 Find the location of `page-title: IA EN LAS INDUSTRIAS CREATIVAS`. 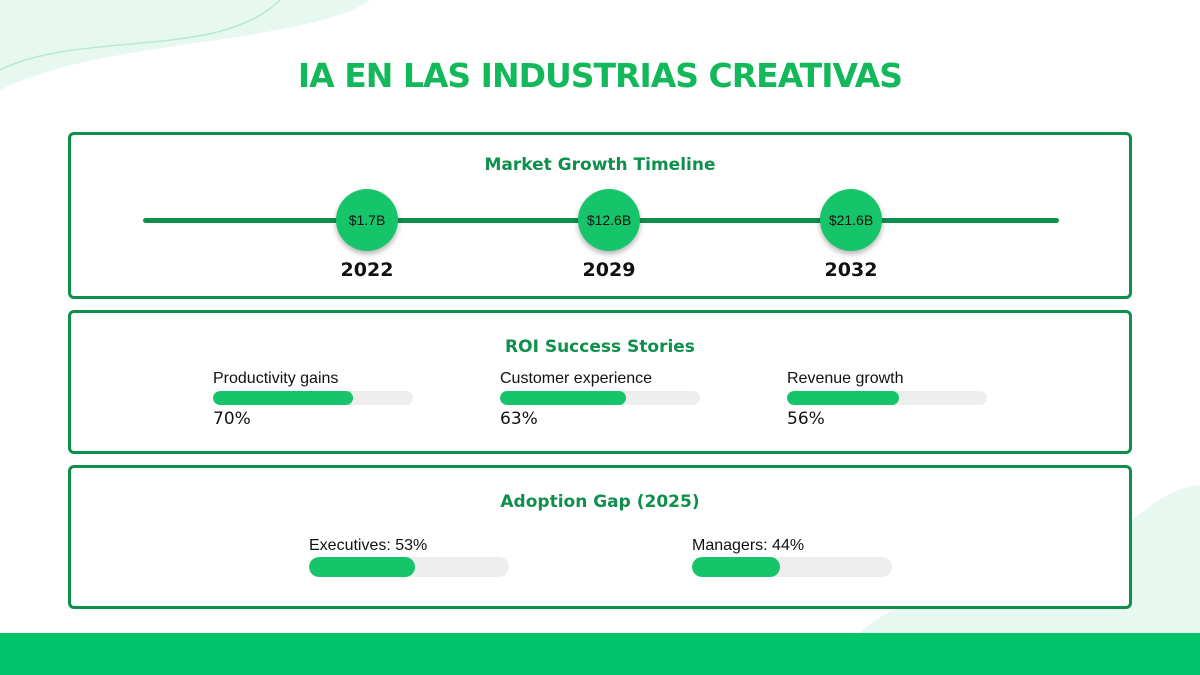

page-title: IA EN LAS INDUSTRIAS CREATIVAS is located at coordinates (600, 75).